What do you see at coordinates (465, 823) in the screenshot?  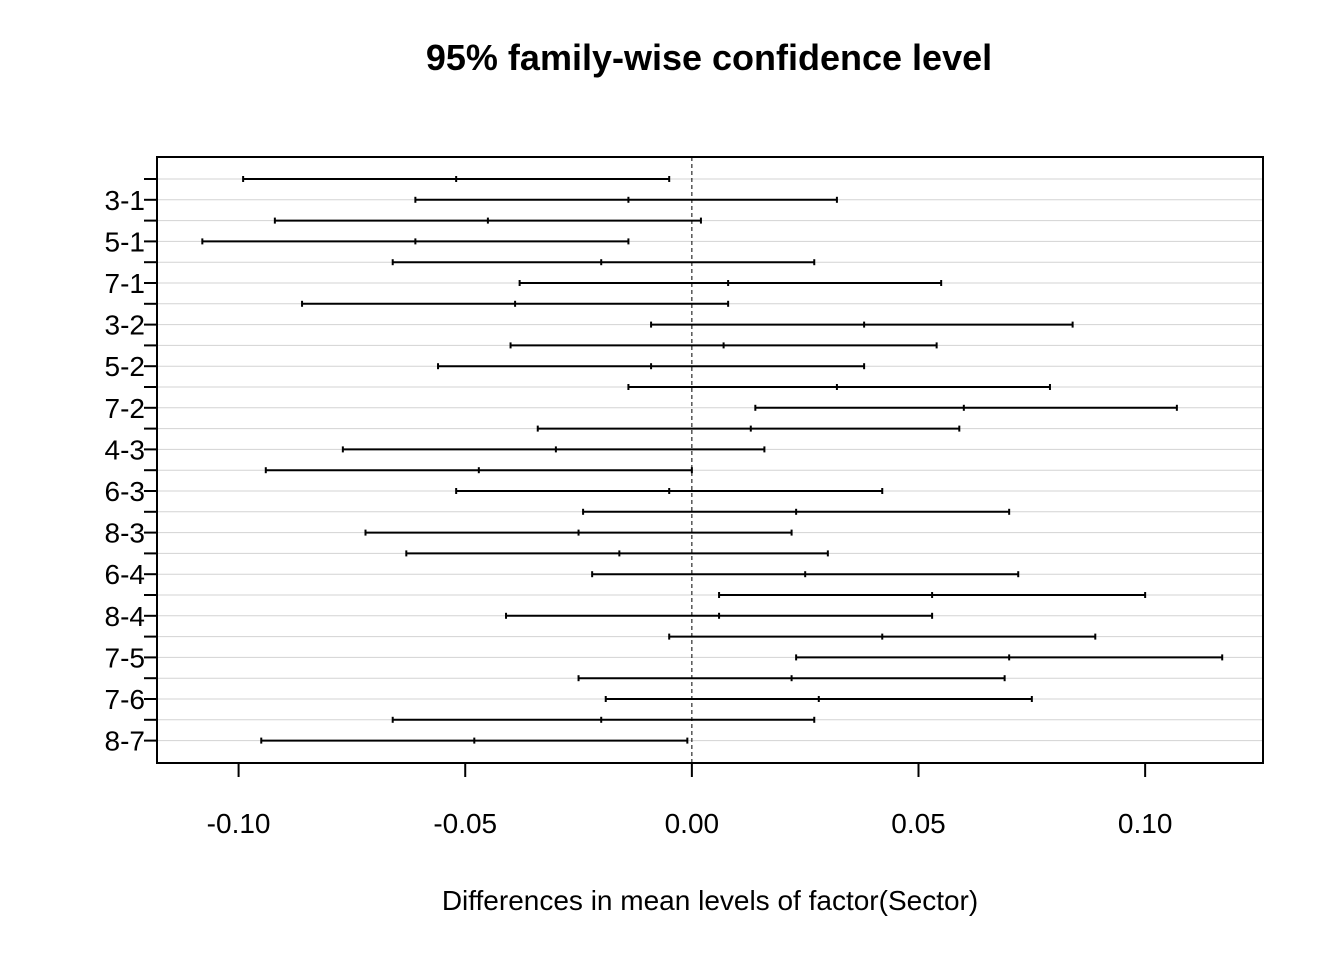 I see `x-tick-label: -0.05` at bounding box center [465, 823].